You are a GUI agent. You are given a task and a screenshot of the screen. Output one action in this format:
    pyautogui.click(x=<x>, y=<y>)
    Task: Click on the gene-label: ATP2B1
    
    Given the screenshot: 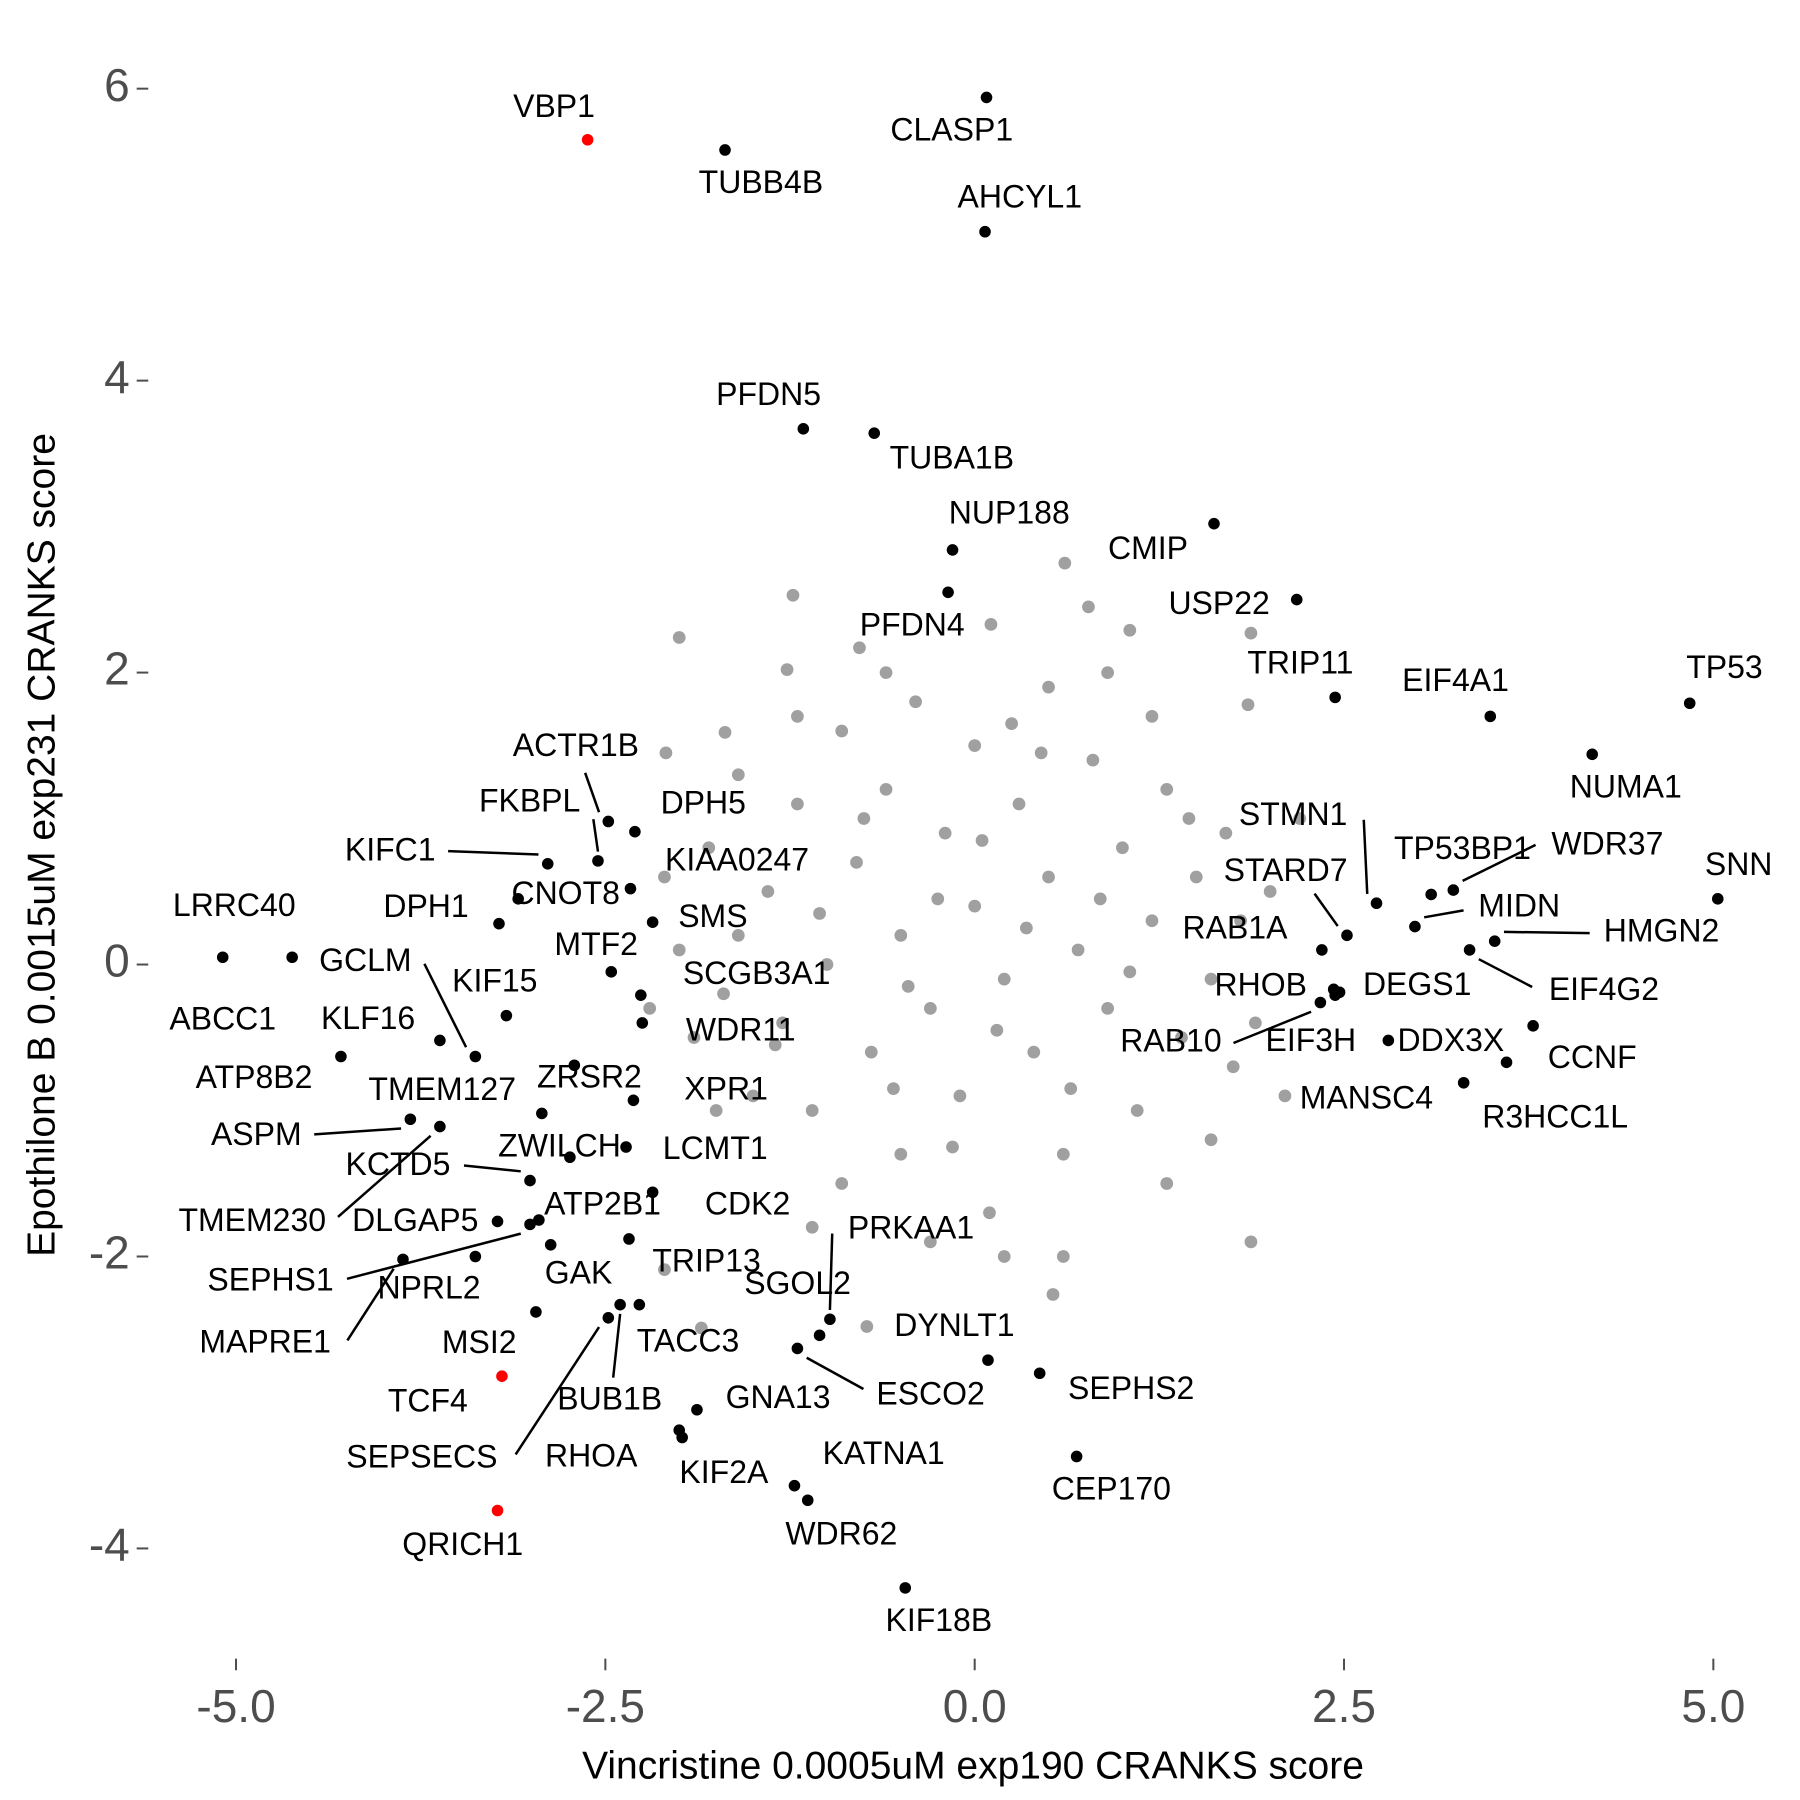 What is the action you would take?
    pyautogui.click(x=602, y=1204)
    